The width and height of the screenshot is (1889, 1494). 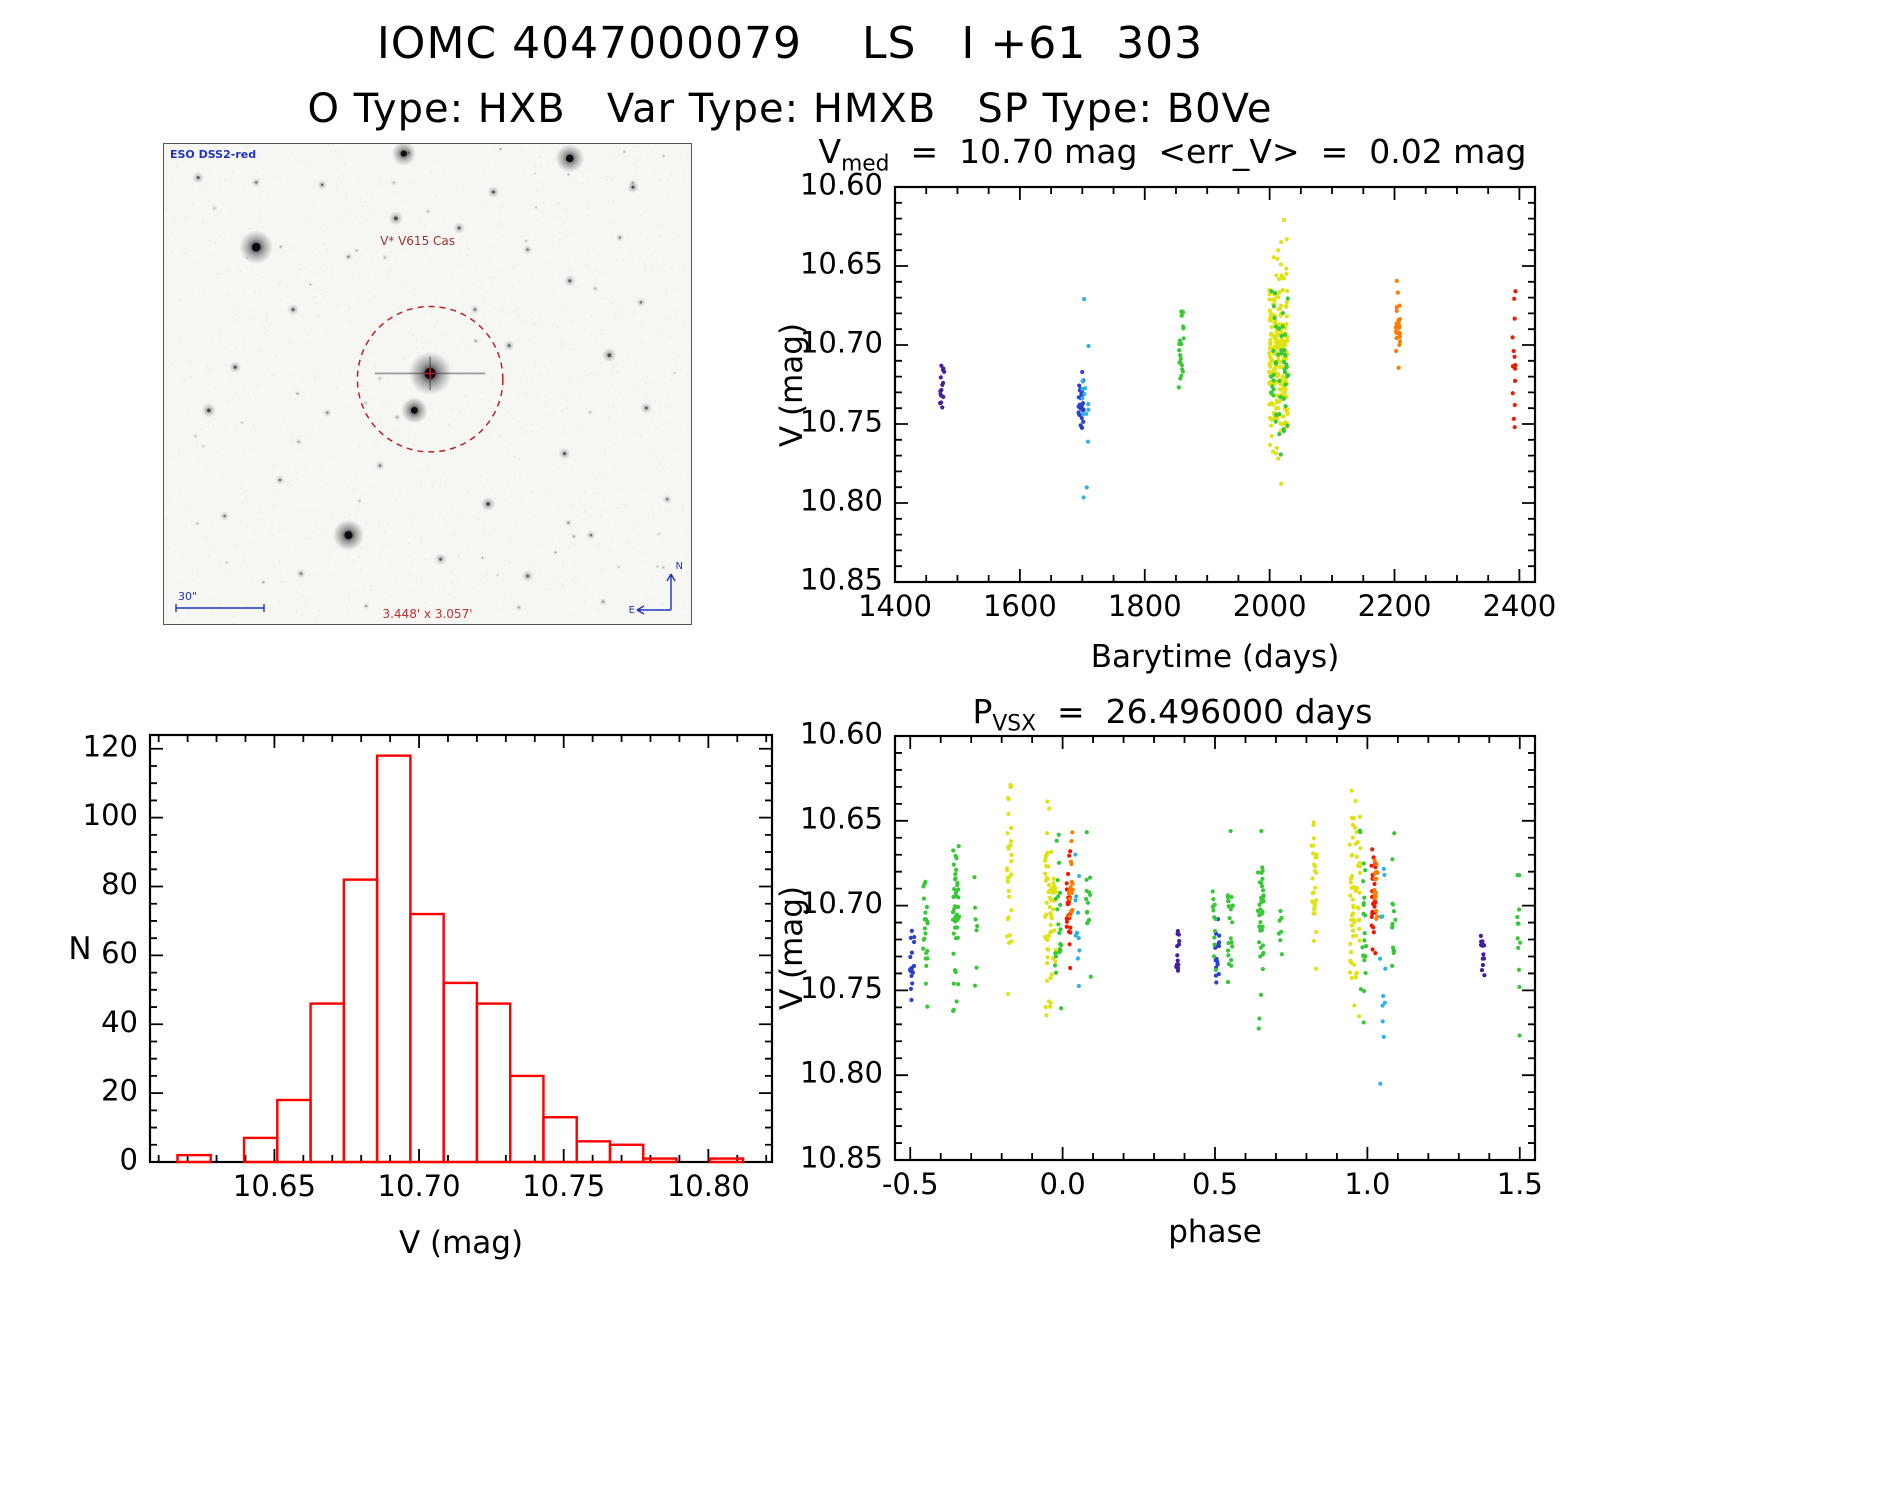 I want to click on phase-title-sub: VSX, so click(x=1014, y=724).